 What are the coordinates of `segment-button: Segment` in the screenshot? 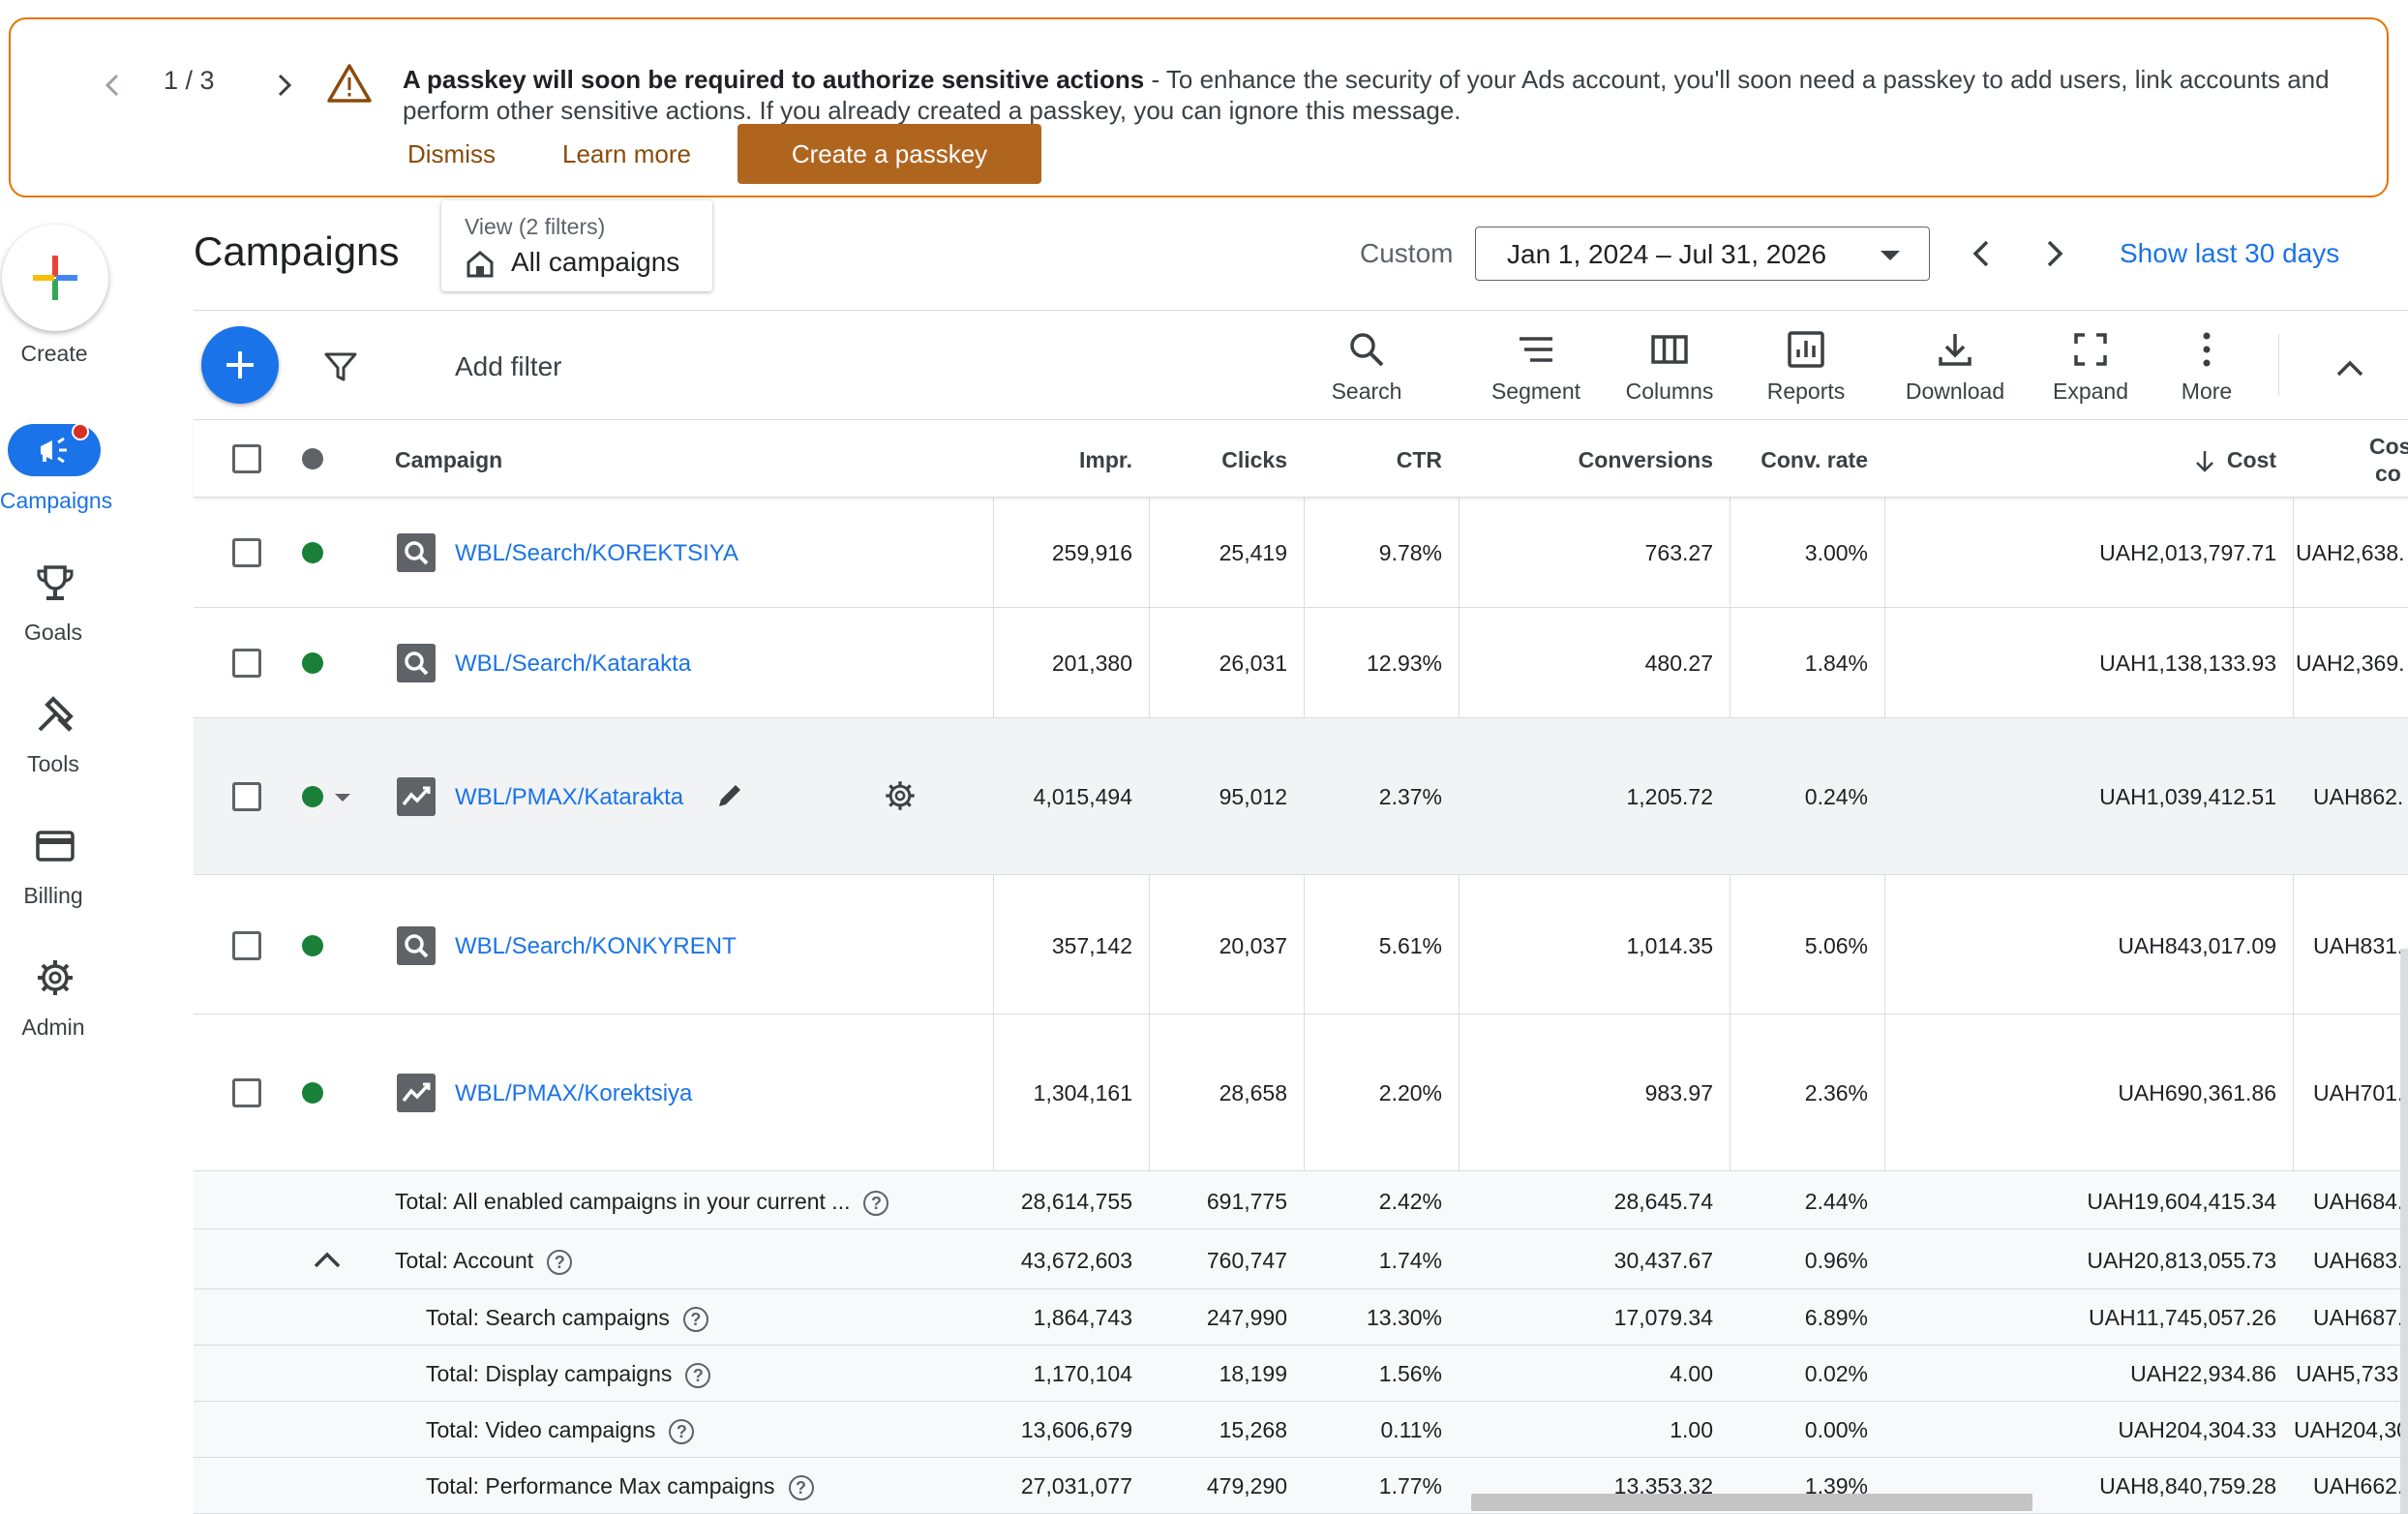 It's located at (1536, 369).